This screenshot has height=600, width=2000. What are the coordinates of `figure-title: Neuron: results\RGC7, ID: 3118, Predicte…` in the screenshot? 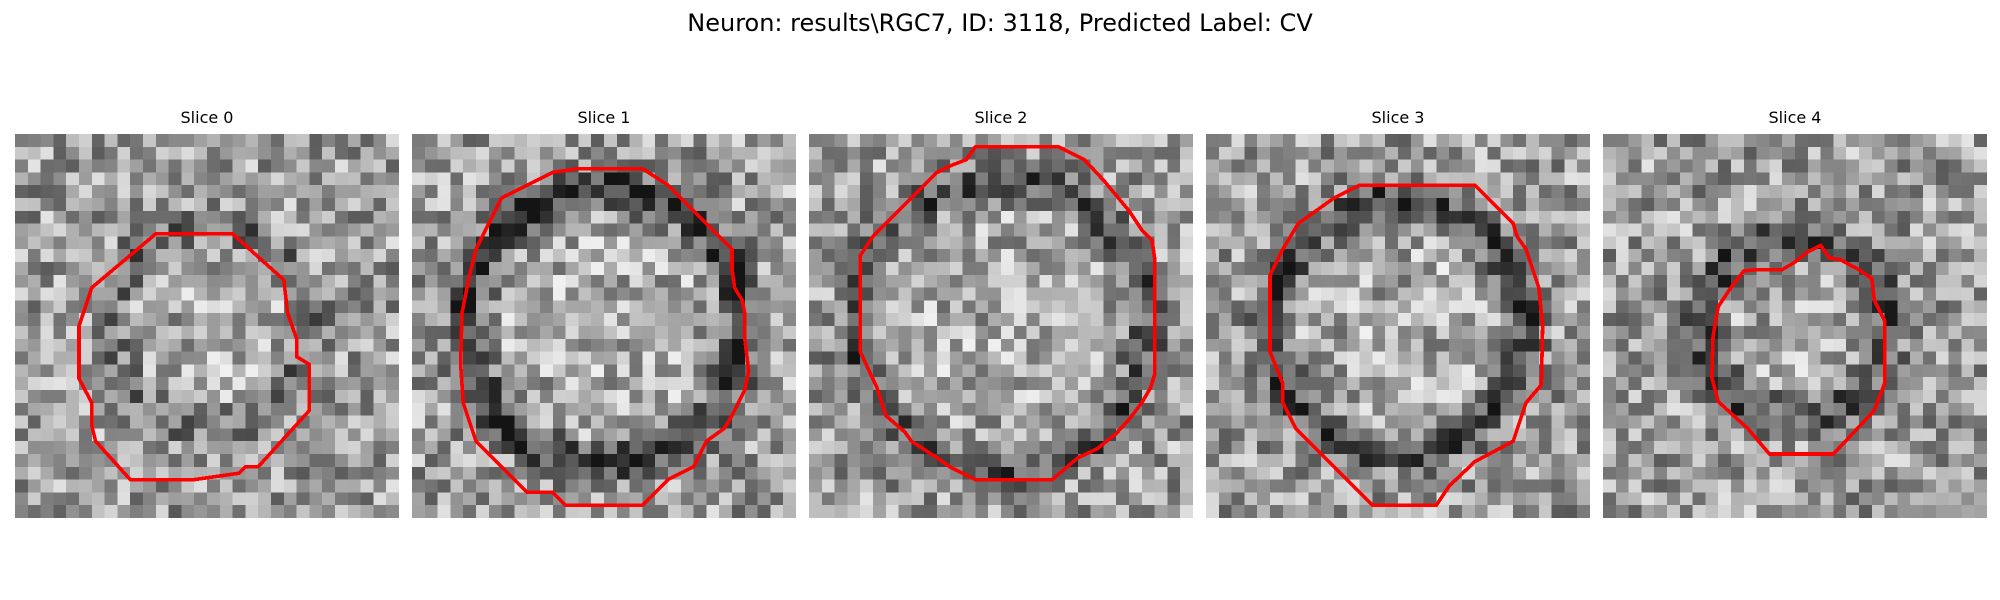 It's located at (1000, 23).